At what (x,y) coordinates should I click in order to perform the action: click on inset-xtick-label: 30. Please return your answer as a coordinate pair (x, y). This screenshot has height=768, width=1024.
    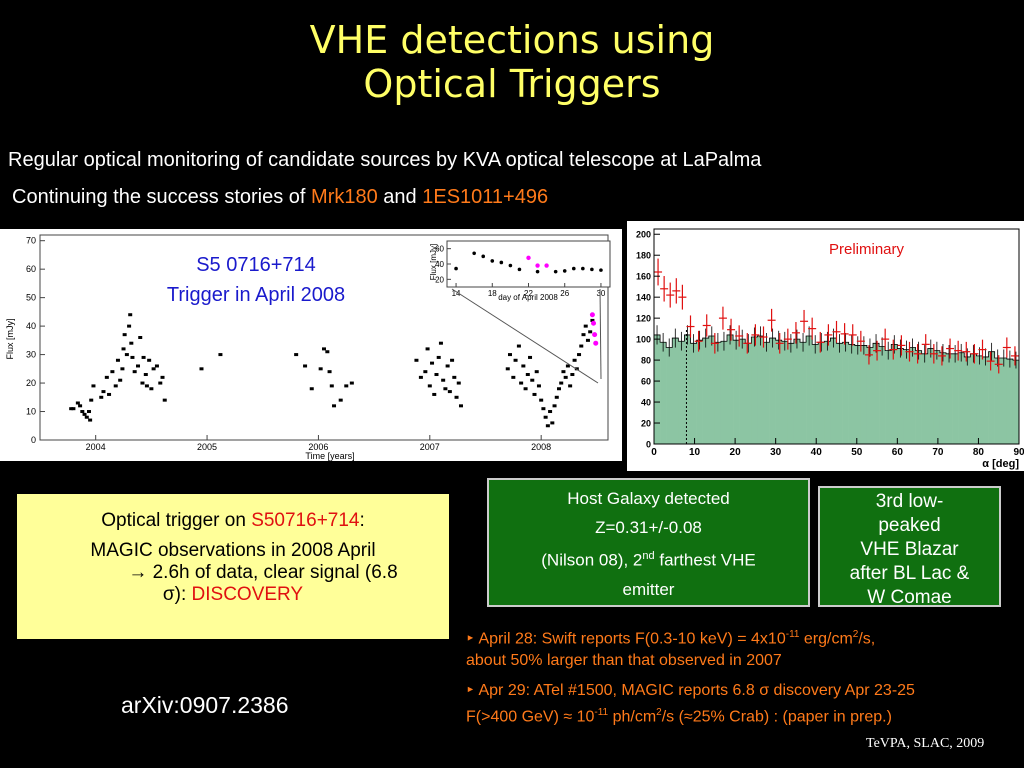
    Looking at the image, I should click on (600, 293).